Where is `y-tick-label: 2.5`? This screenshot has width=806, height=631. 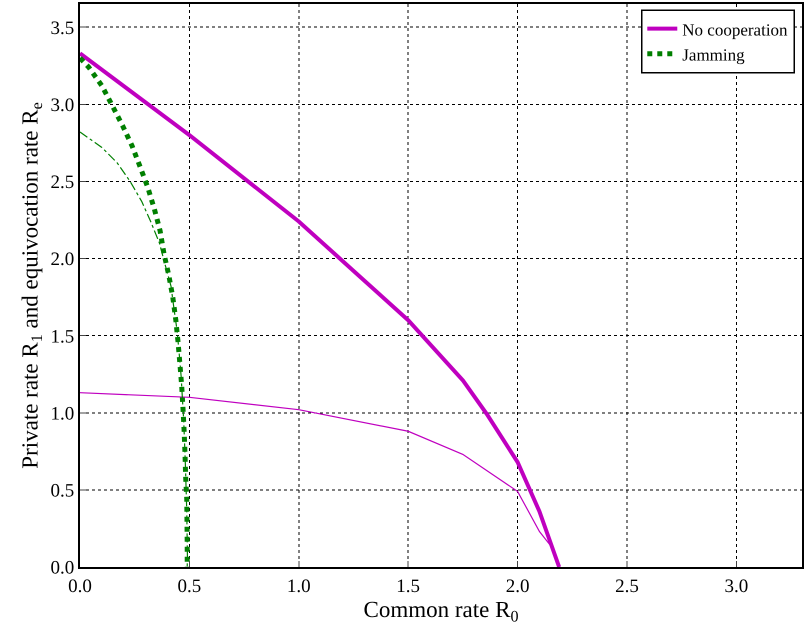 y-tick-label: 2.5 is located at coordinates (62, 183).